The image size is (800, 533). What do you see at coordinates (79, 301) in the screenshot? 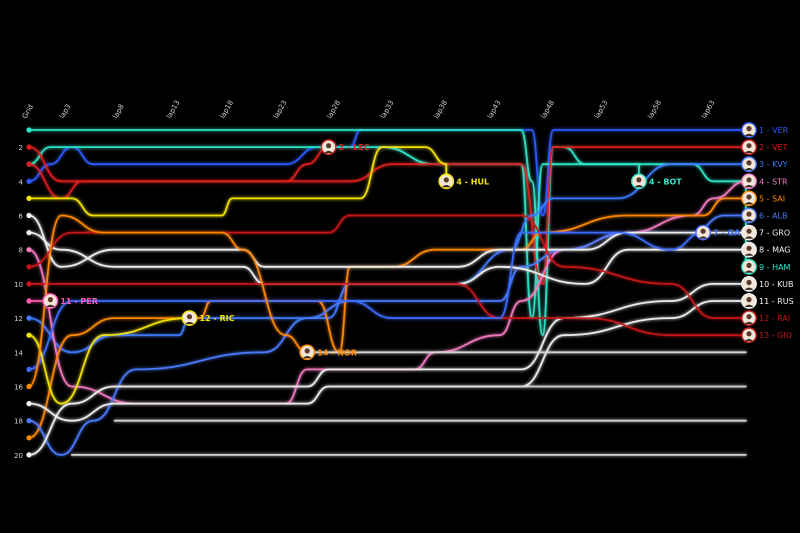
I see `retire-label-per: 11 - PER` at bounding box center [79, 301].